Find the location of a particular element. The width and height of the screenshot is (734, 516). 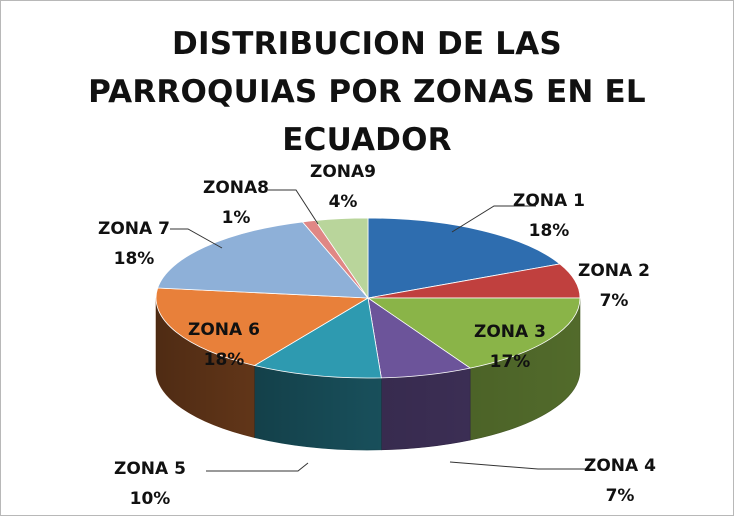

data-label-percent: 17% is located at coordinates (510, 362).